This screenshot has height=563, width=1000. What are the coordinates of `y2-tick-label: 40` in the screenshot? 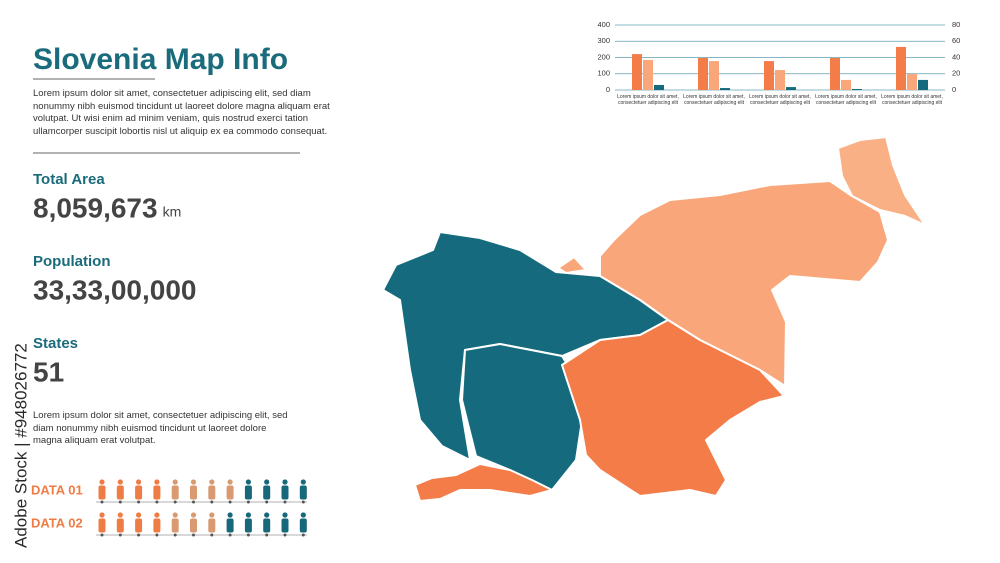 It's located at (956, 56).